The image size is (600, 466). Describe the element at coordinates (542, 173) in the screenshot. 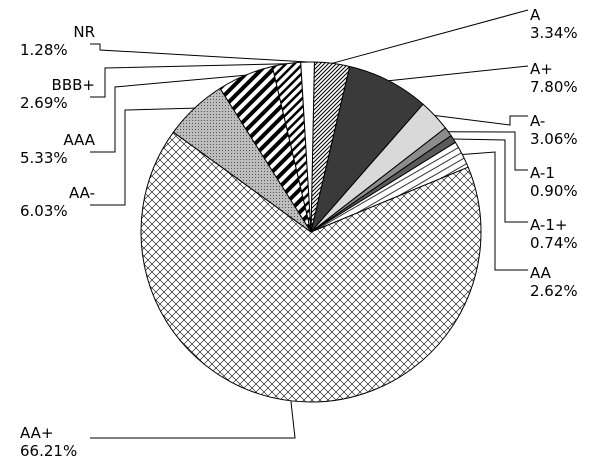

I see `slice-label: A-1` at that location.